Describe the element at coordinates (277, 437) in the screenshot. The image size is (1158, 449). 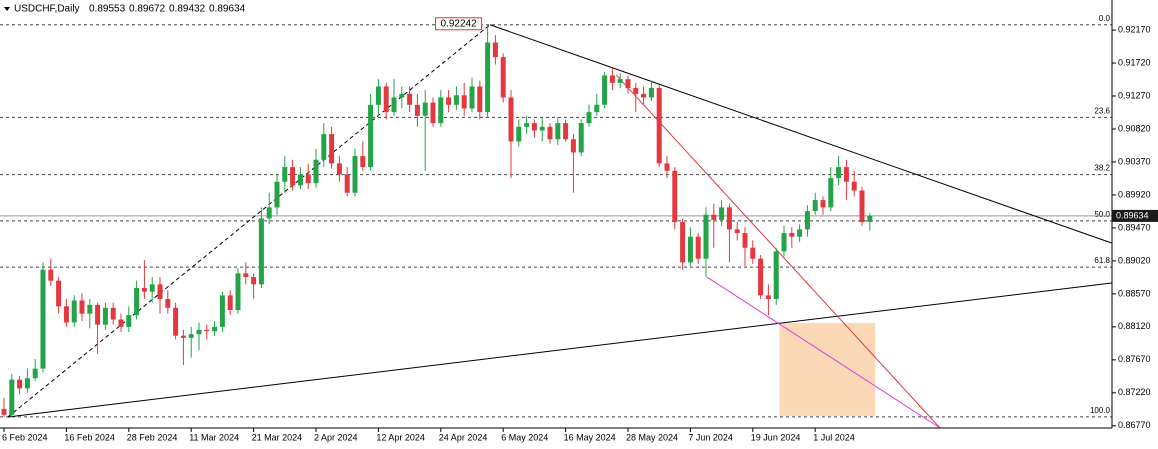
I see `x-tick-label: 21 Mar 2024` at that location.